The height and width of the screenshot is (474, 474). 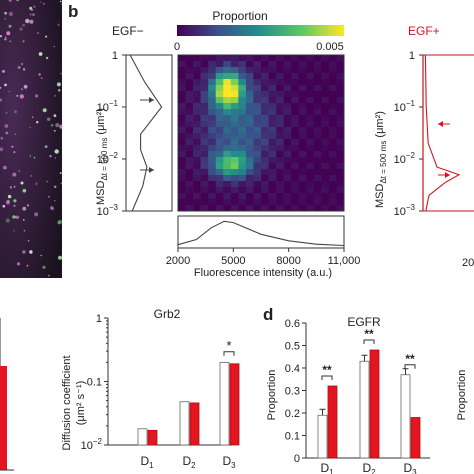 I want to click on grb2-tick-label: 10−2, so click(x=92, y=444).